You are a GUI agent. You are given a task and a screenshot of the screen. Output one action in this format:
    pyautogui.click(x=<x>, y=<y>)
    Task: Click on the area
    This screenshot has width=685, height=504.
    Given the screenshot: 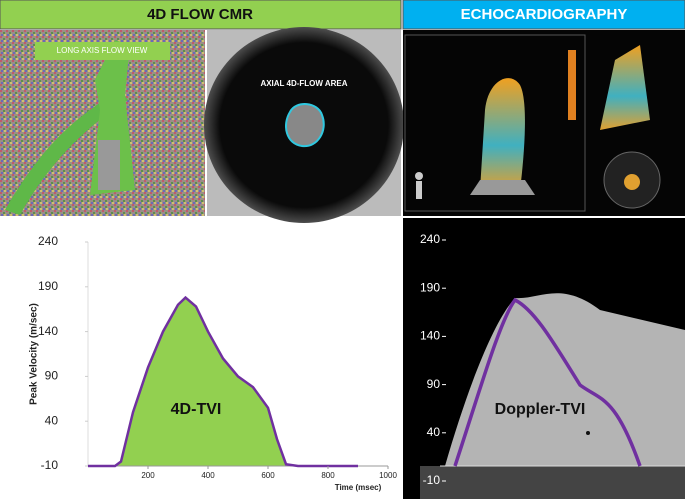 What is the action you would take?
    pyautogui.click(x=223, y=381)
    